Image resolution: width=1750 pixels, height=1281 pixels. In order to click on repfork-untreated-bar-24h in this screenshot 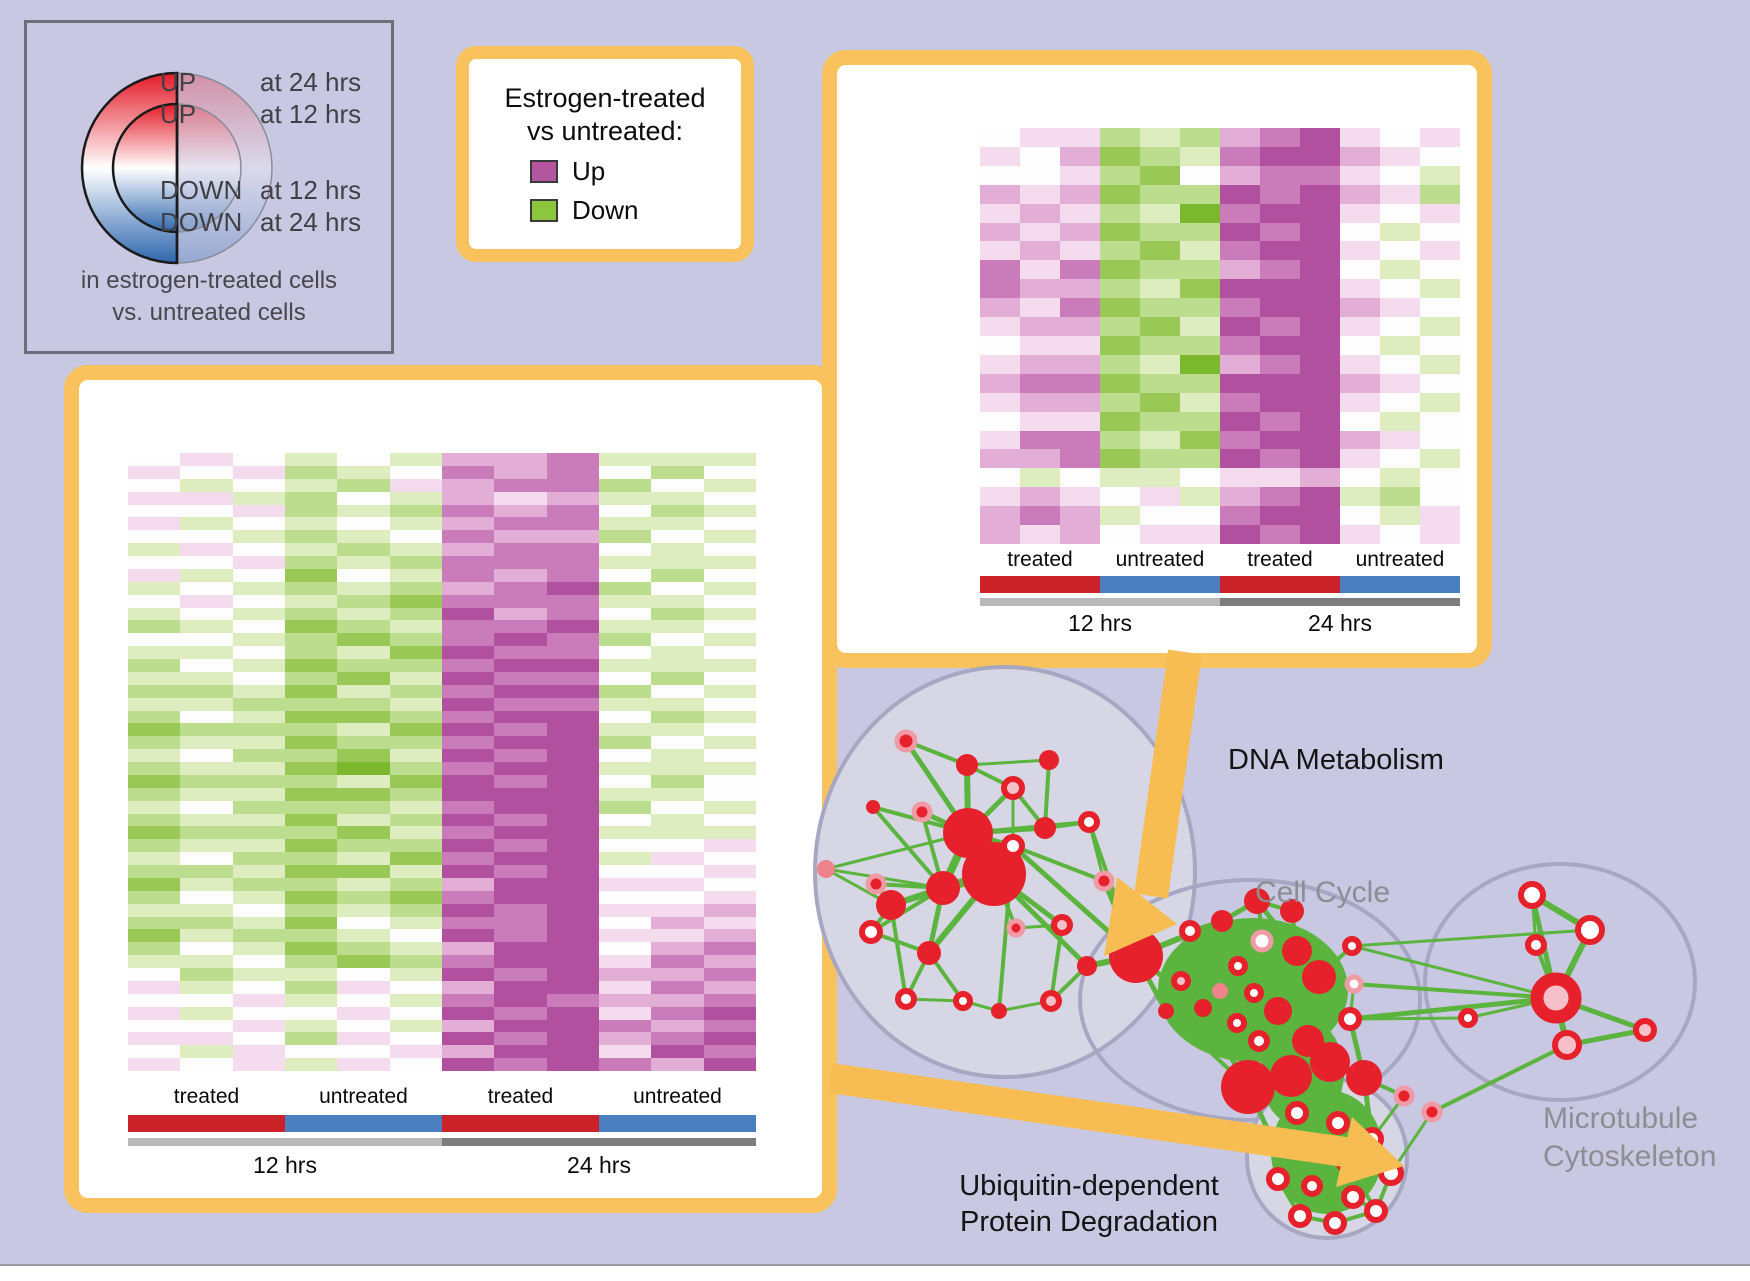, I will do `click(1400, 584)`.